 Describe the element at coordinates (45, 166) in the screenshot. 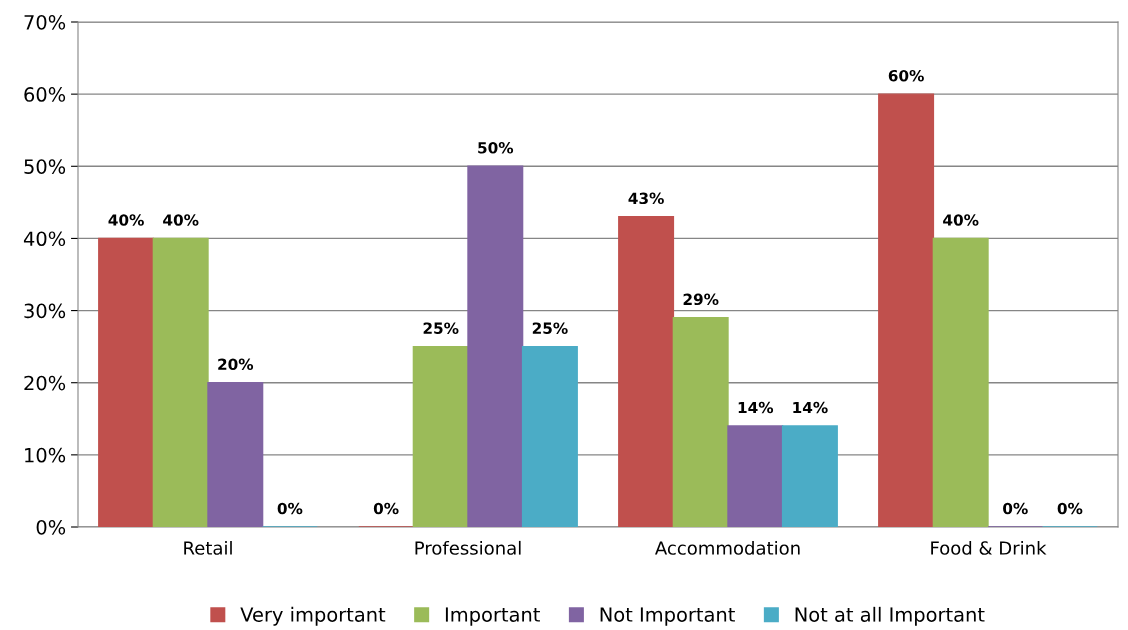

I see `y-tick-label: 50%` at that location.